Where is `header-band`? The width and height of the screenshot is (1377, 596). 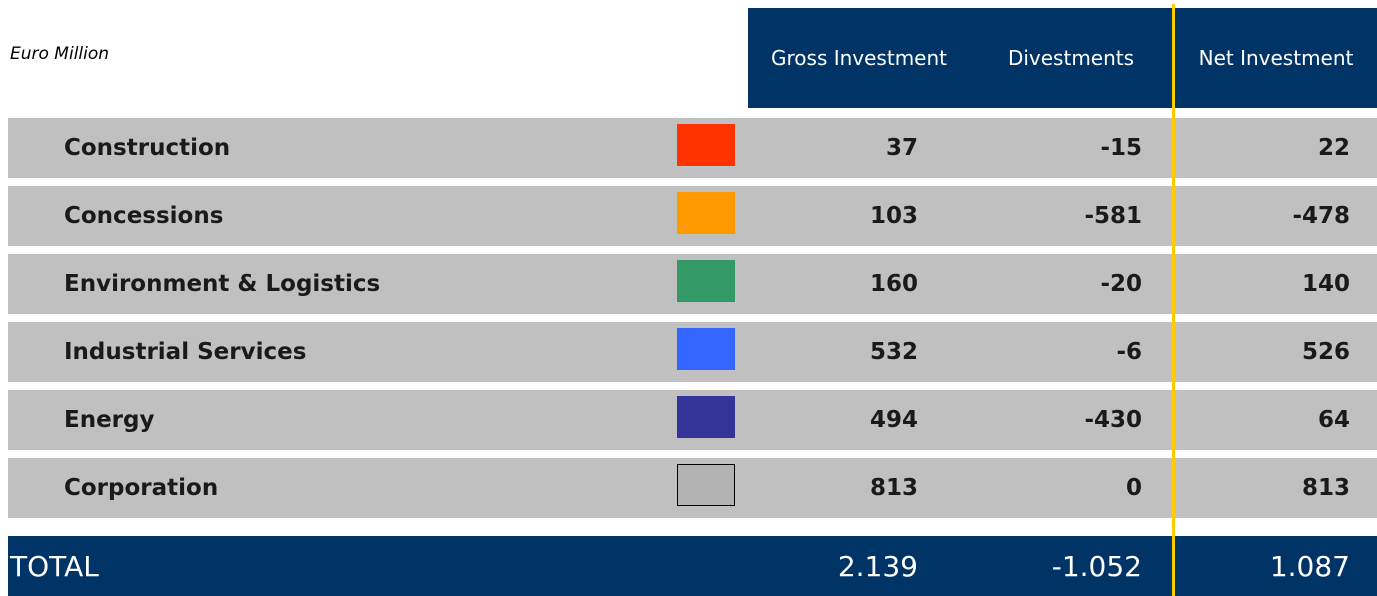 header-band is located at coordinates (1062, 58).